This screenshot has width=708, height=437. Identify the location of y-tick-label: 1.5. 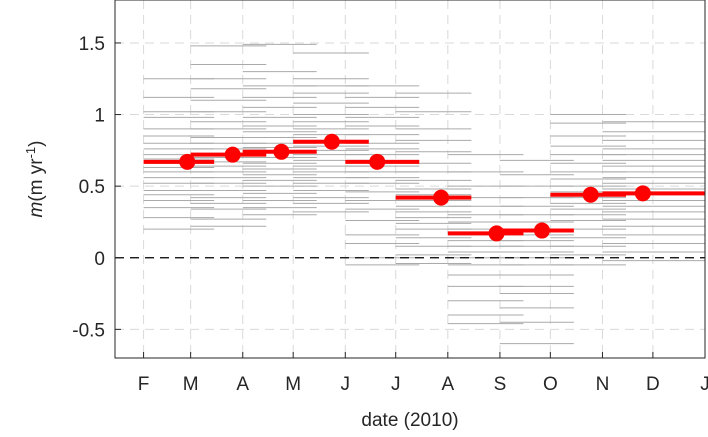
(92, 44).